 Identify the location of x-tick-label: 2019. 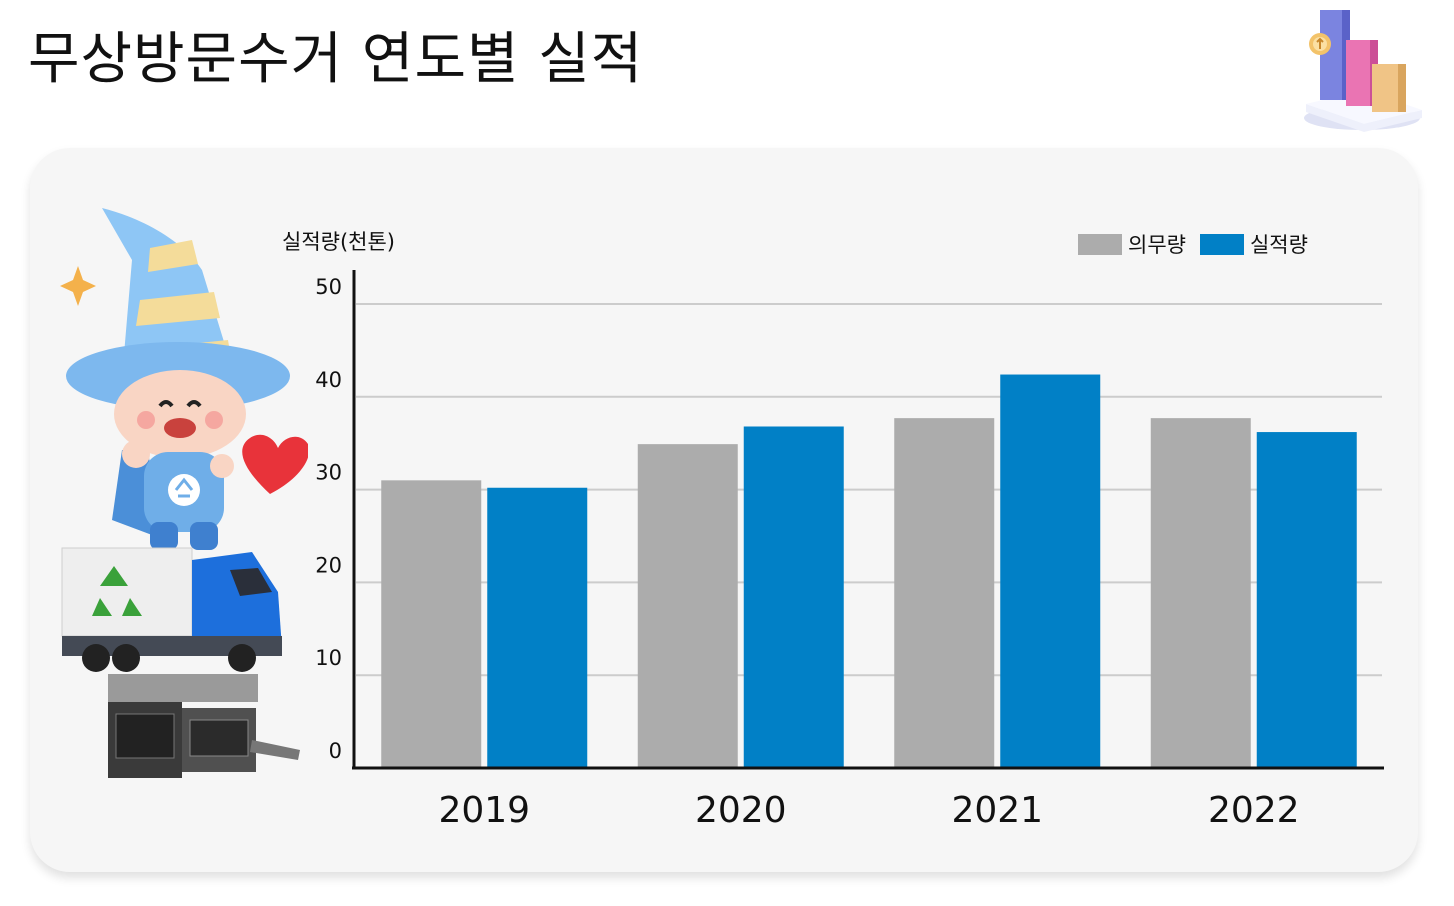
(484, 810).